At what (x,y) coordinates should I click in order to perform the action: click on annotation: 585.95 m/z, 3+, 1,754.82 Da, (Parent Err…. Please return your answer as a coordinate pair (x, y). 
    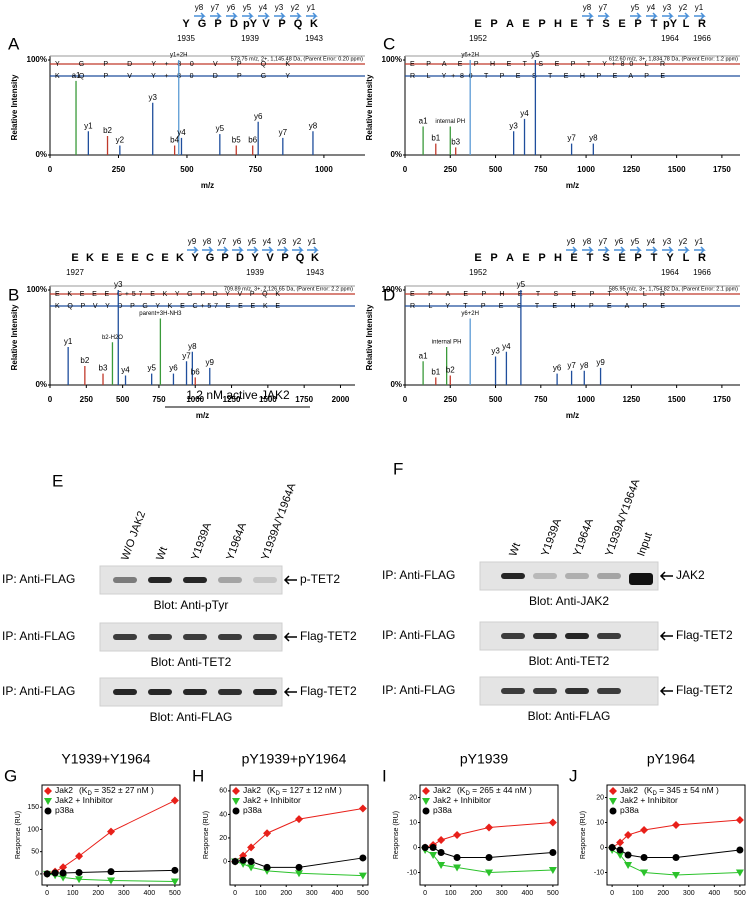
    Looking at the image, I should click on (673, 289).